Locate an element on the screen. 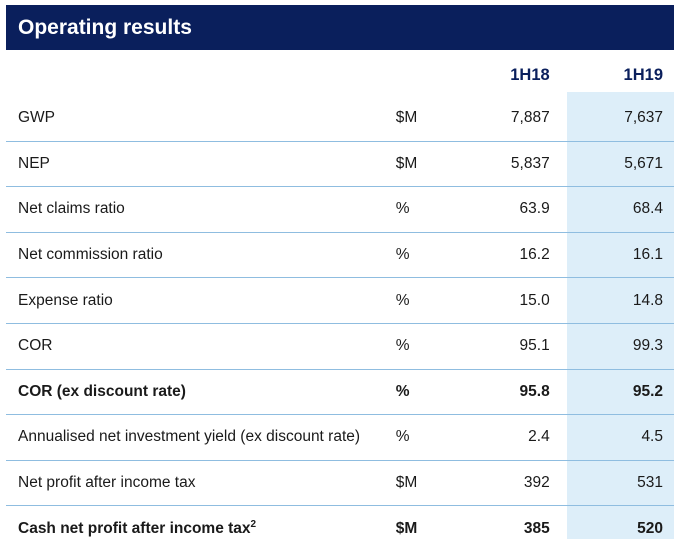  row-label: NEP is located at coordinates (201, 164).